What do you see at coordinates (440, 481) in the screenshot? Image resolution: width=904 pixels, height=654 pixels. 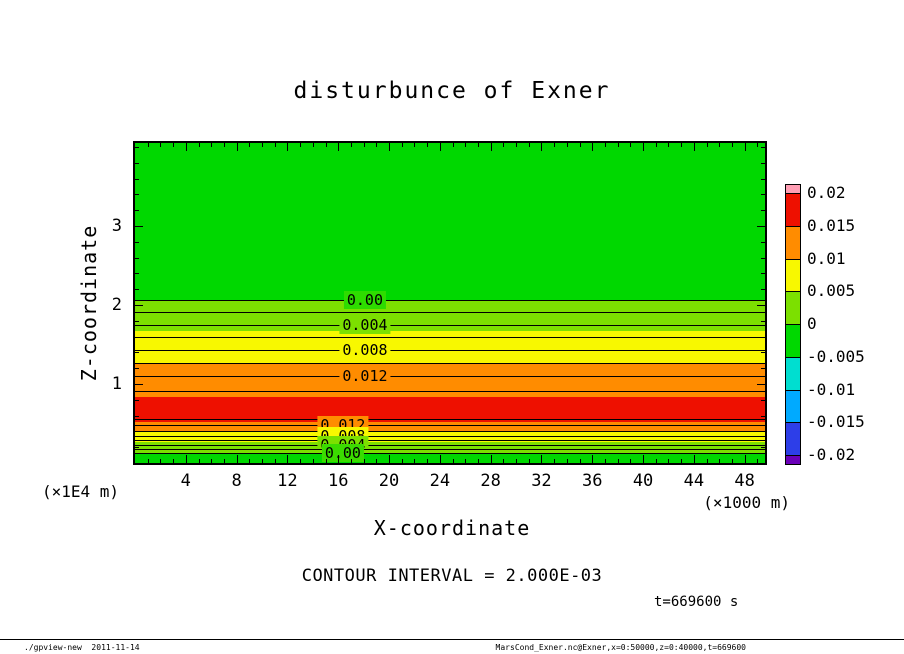 I see `x-tick-label: 24` at bounding box center [440, 481].